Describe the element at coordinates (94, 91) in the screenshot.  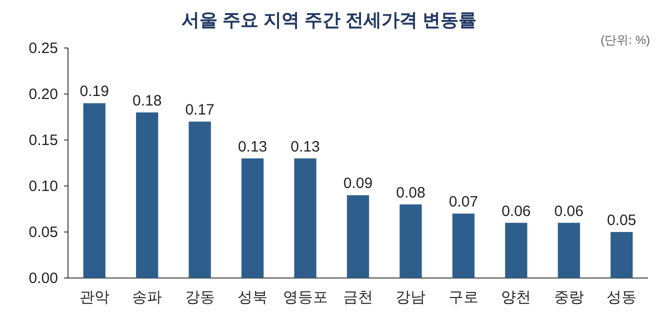
I see `data-label: 0.19` at that location.